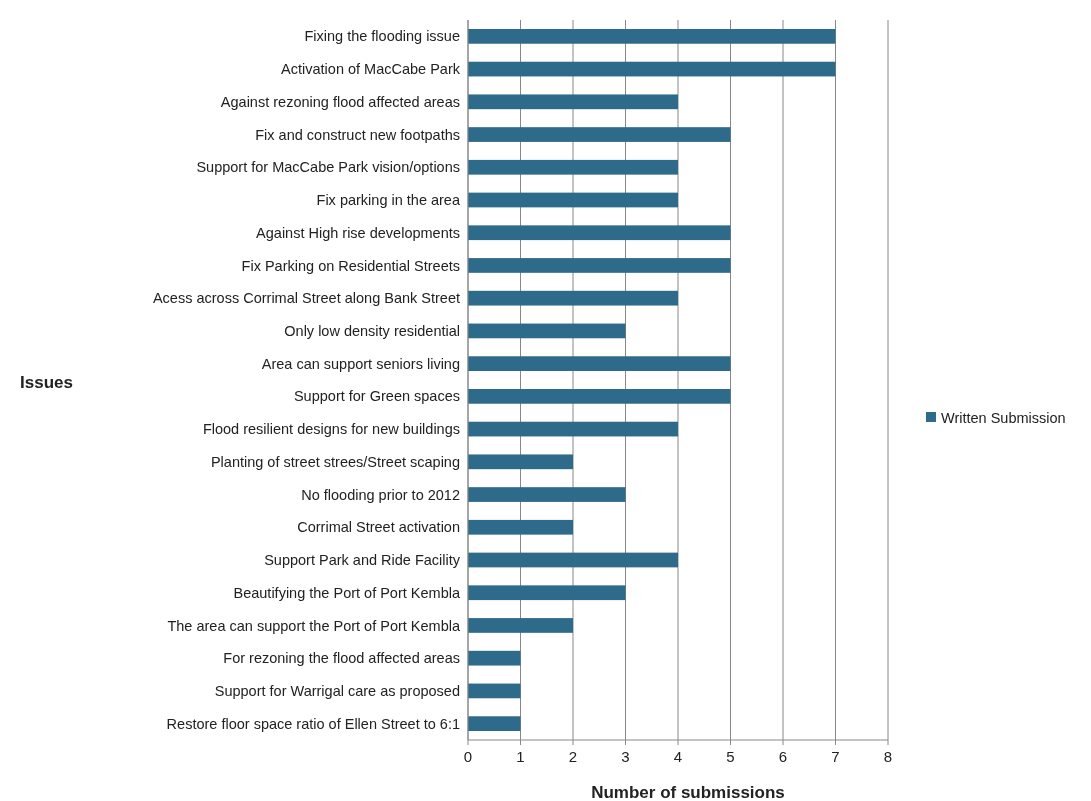  Describe the element at coordinates (313, 723) in the screenshot. I see `y-tick-label: Restore floor space ratio of Ellen Street to 6:1` at that location.